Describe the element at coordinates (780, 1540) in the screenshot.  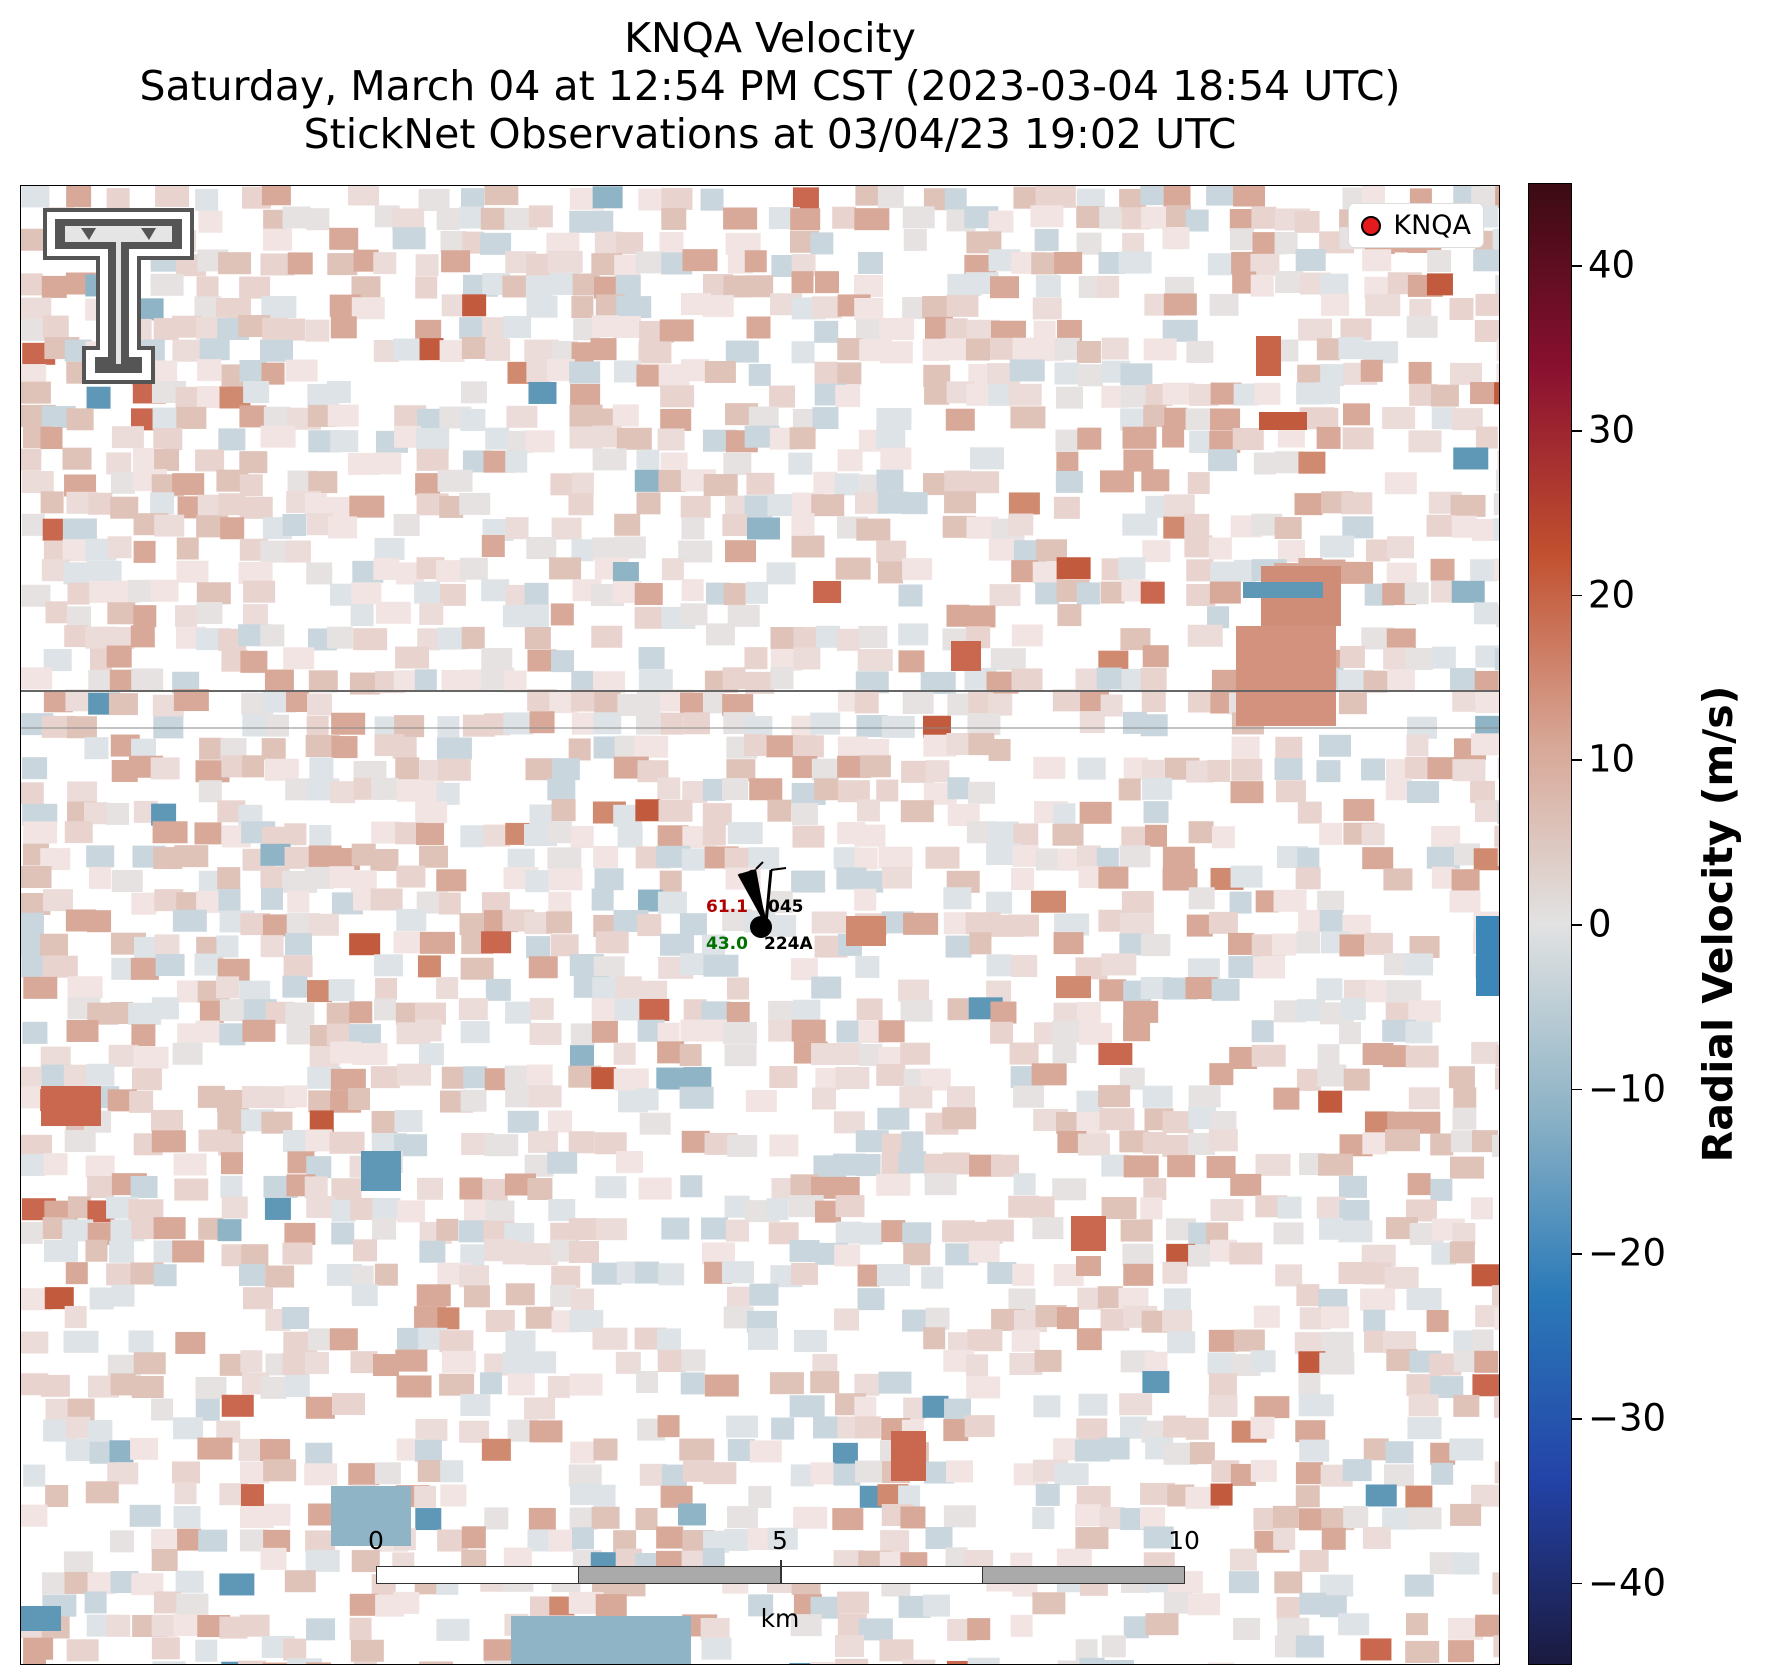
I see `scale-tick-5: 5` at that location.